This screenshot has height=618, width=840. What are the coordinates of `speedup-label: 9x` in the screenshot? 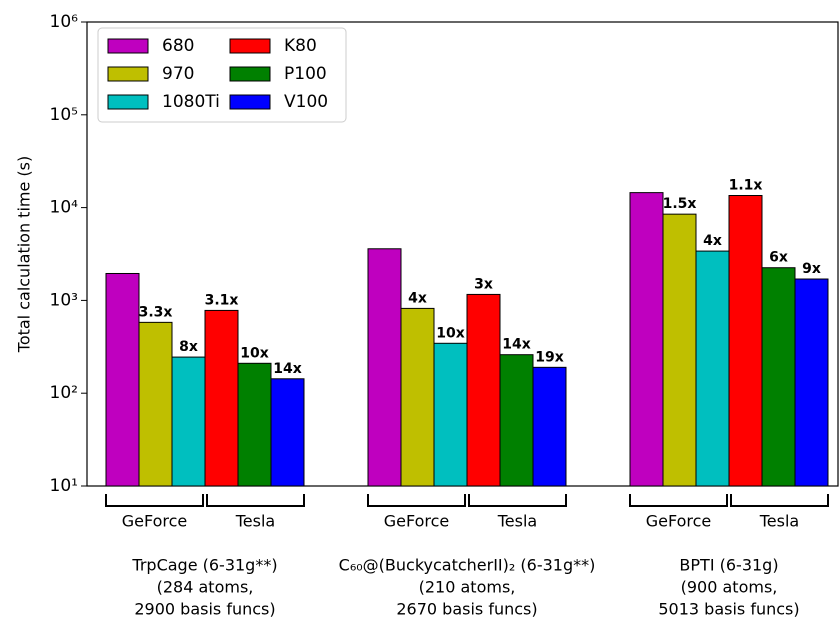 It's located at (811, 269).